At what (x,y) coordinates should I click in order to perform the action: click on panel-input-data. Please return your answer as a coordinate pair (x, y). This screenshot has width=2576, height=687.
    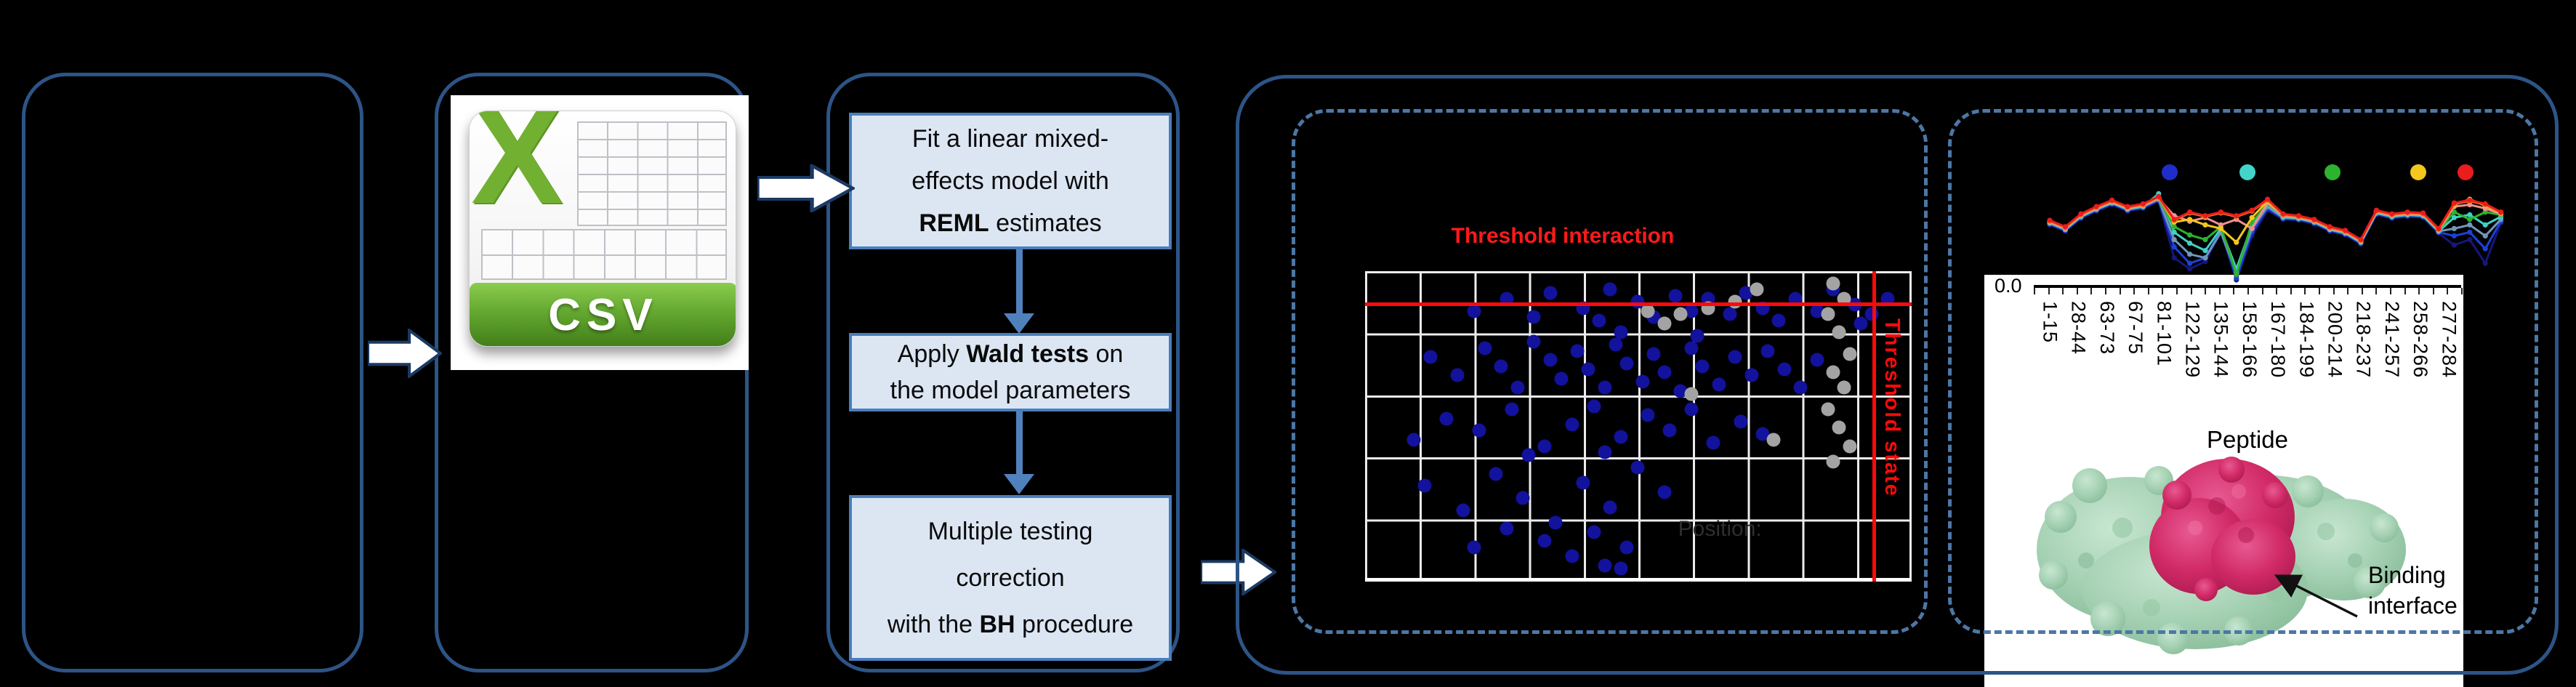
    Looking at the image, I should click on (192, 372).